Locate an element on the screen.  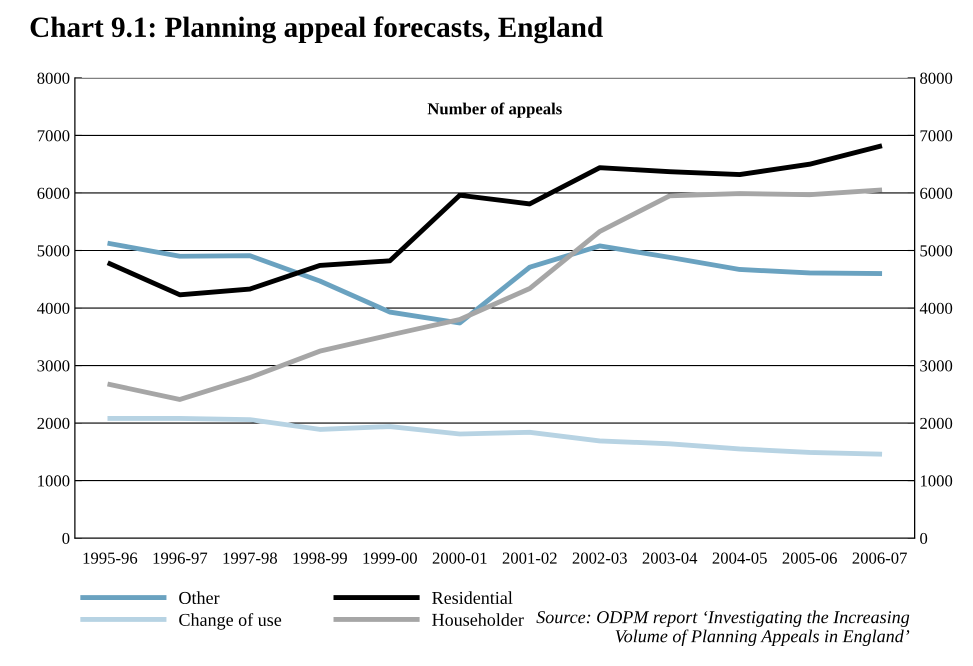
legend-label: Other is located at coordinates (199, 597).